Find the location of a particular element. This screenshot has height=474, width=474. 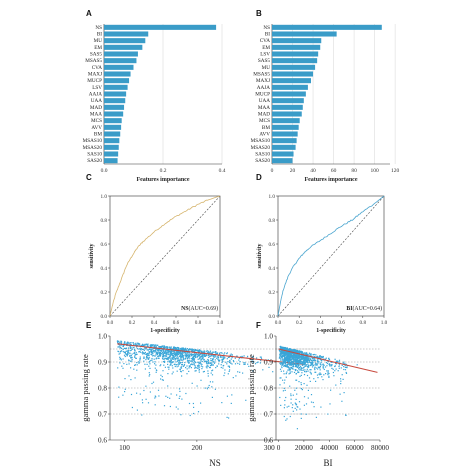

panel-label: E is located at coordinates (89, 325).